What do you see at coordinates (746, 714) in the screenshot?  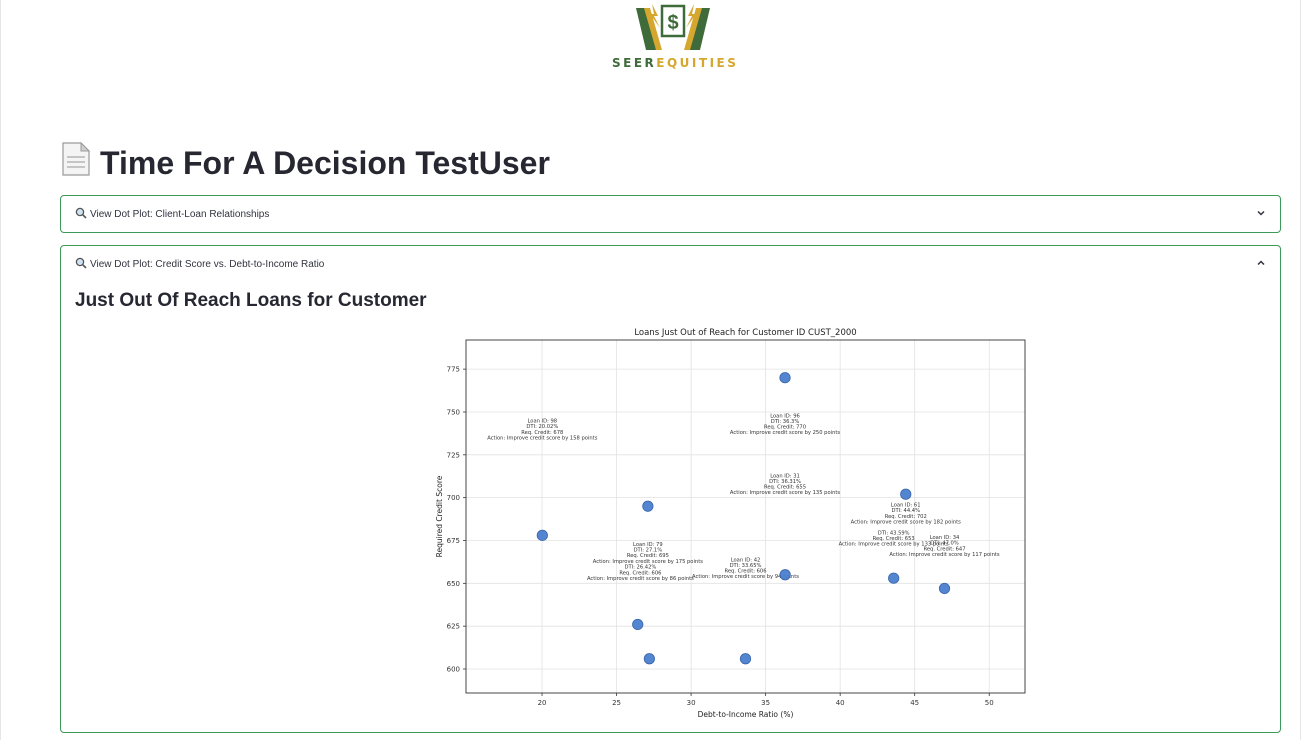 I see `x-axis-label: Debt-to-Income Ratio (%)` at bounding box center [746, 714].